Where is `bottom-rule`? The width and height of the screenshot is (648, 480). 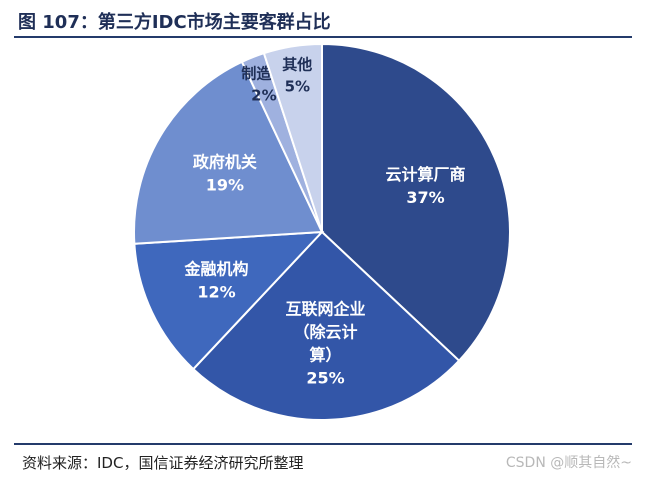
bottom-rule is located at coordinates (323, 444).